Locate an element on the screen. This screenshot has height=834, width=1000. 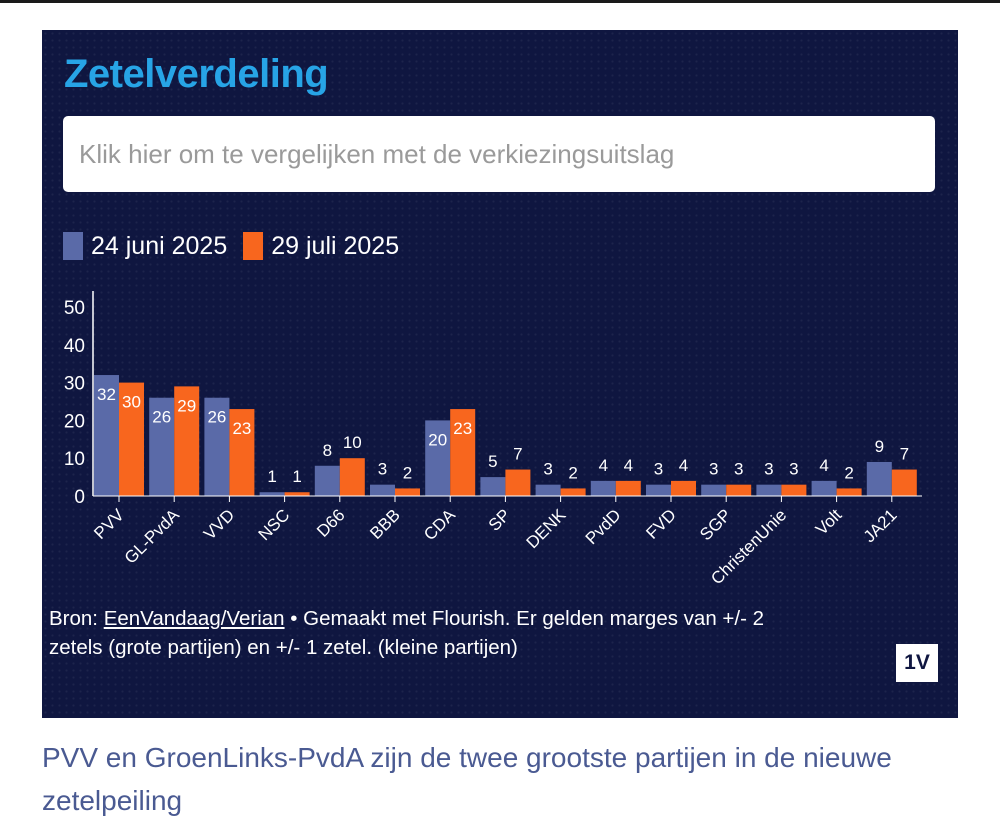
legend-label-series-1: 24 juni 2025 is located at coordinates (159, 245).